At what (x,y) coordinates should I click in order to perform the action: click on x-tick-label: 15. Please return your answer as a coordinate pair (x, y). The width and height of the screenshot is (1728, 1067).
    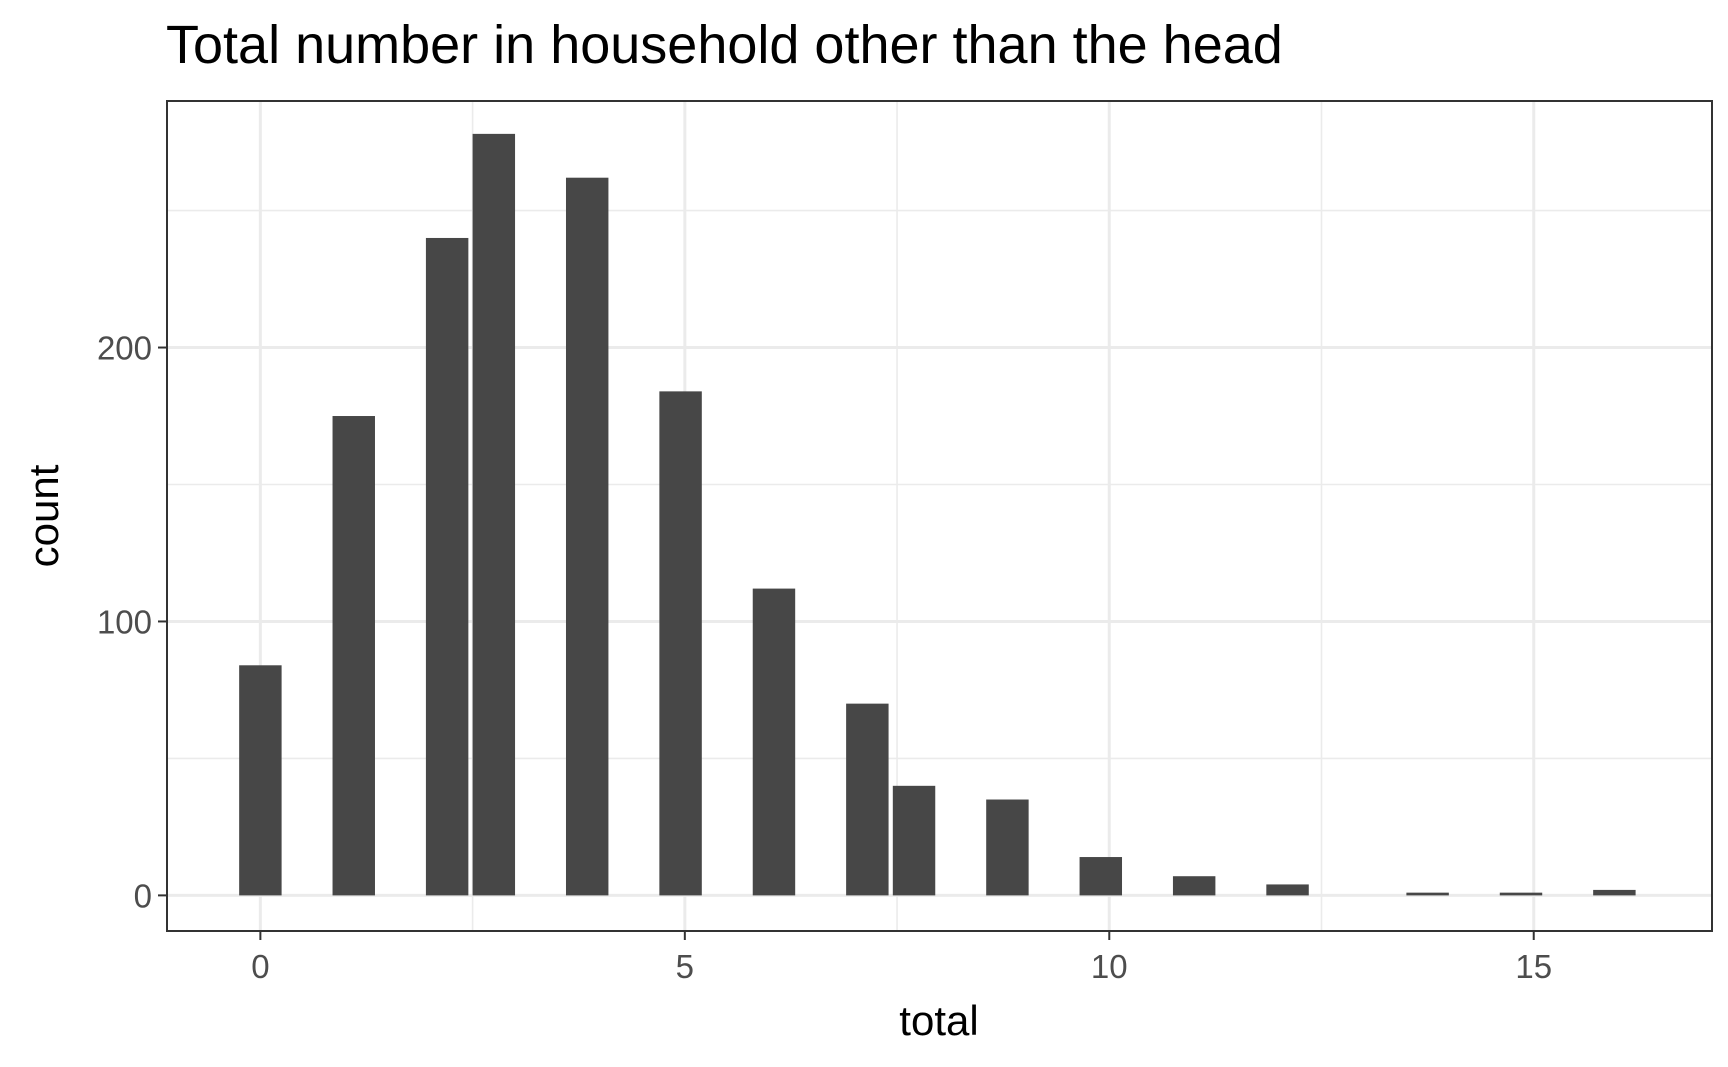
    Looking at the image, I should click on (1533, 966).